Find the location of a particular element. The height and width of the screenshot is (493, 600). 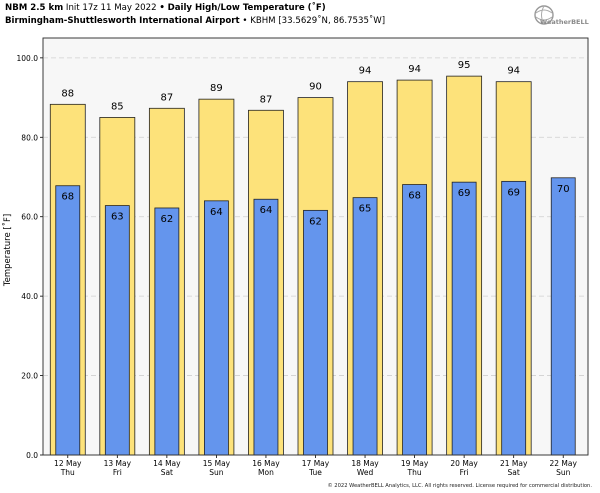

x-tick-date: 19 May is located at coordinates (415, 463).